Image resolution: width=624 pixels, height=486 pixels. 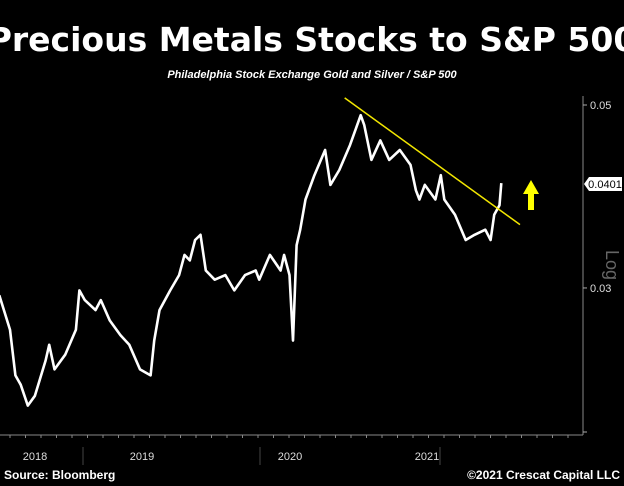 I want to click on source-note: Source: Bloomberg, so click(x=59, y=475).